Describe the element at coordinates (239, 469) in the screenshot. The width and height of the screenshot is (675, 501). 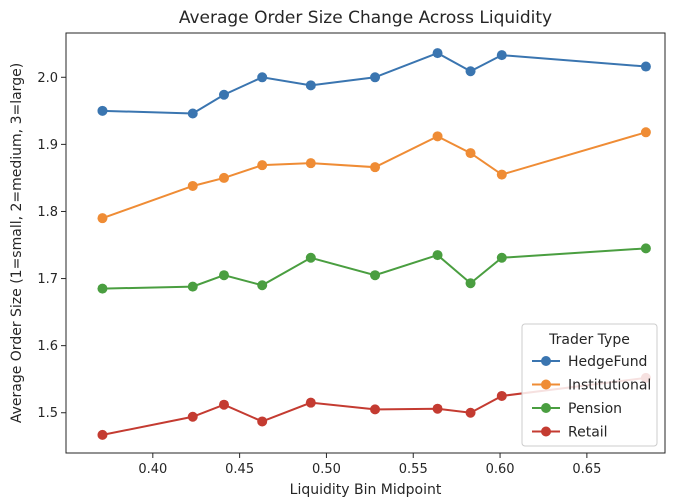
I see `x-tick-label: 0.45` at that location.